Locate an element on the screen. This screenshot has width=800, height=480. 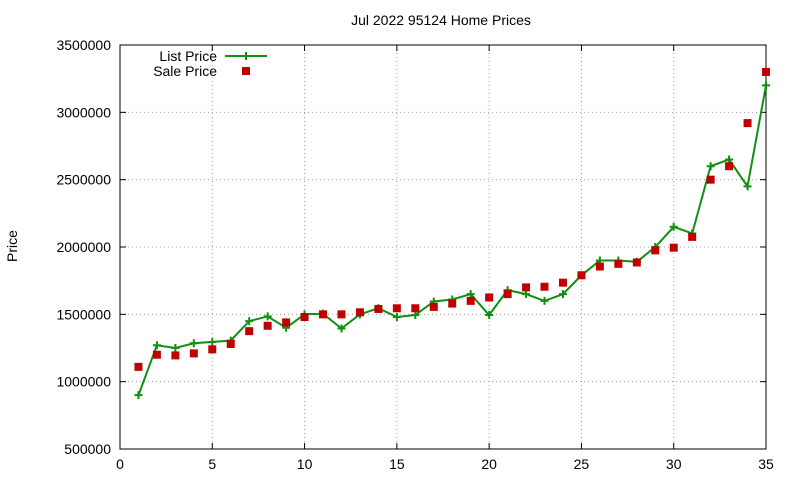
legend: List Price Sale Price is located at coordinates (210, 63).